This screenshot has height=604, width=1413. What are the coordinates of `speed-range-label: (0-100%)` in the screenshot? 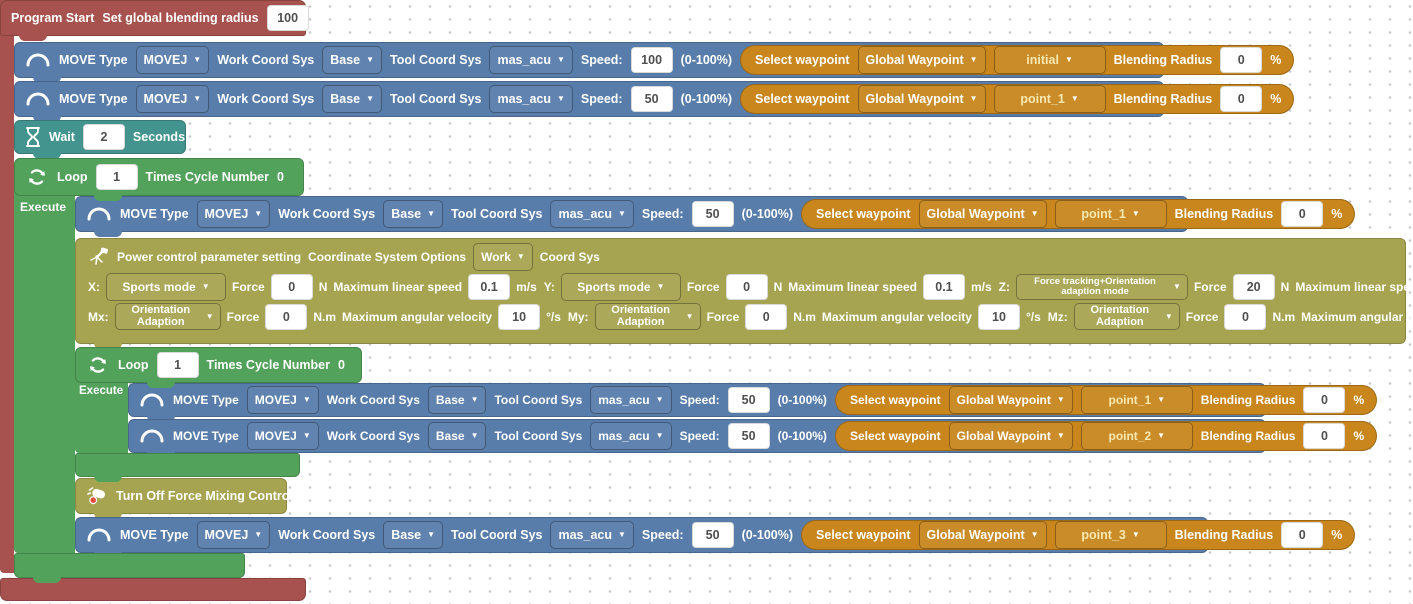 It's located at (767, 535).